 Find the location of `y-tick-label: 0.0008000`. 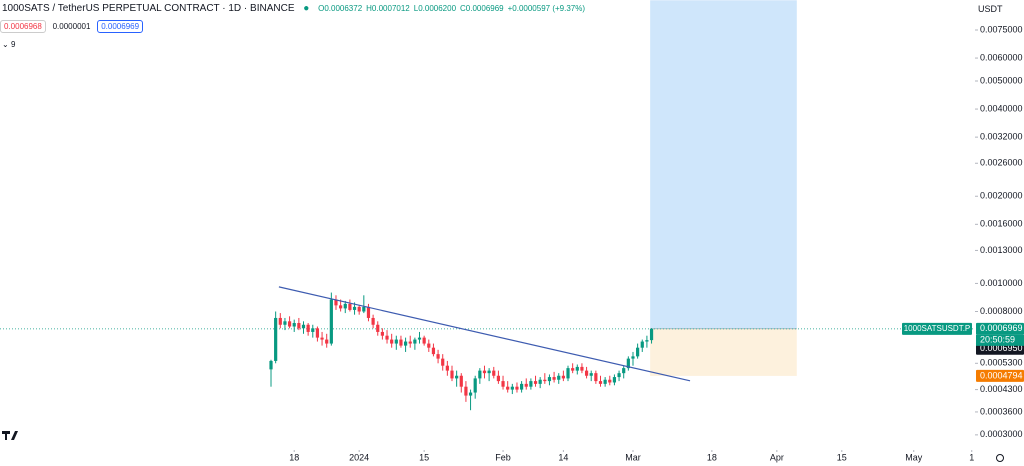

y-tick-label: 0.0008000 is located at coordinates (1001, 311).